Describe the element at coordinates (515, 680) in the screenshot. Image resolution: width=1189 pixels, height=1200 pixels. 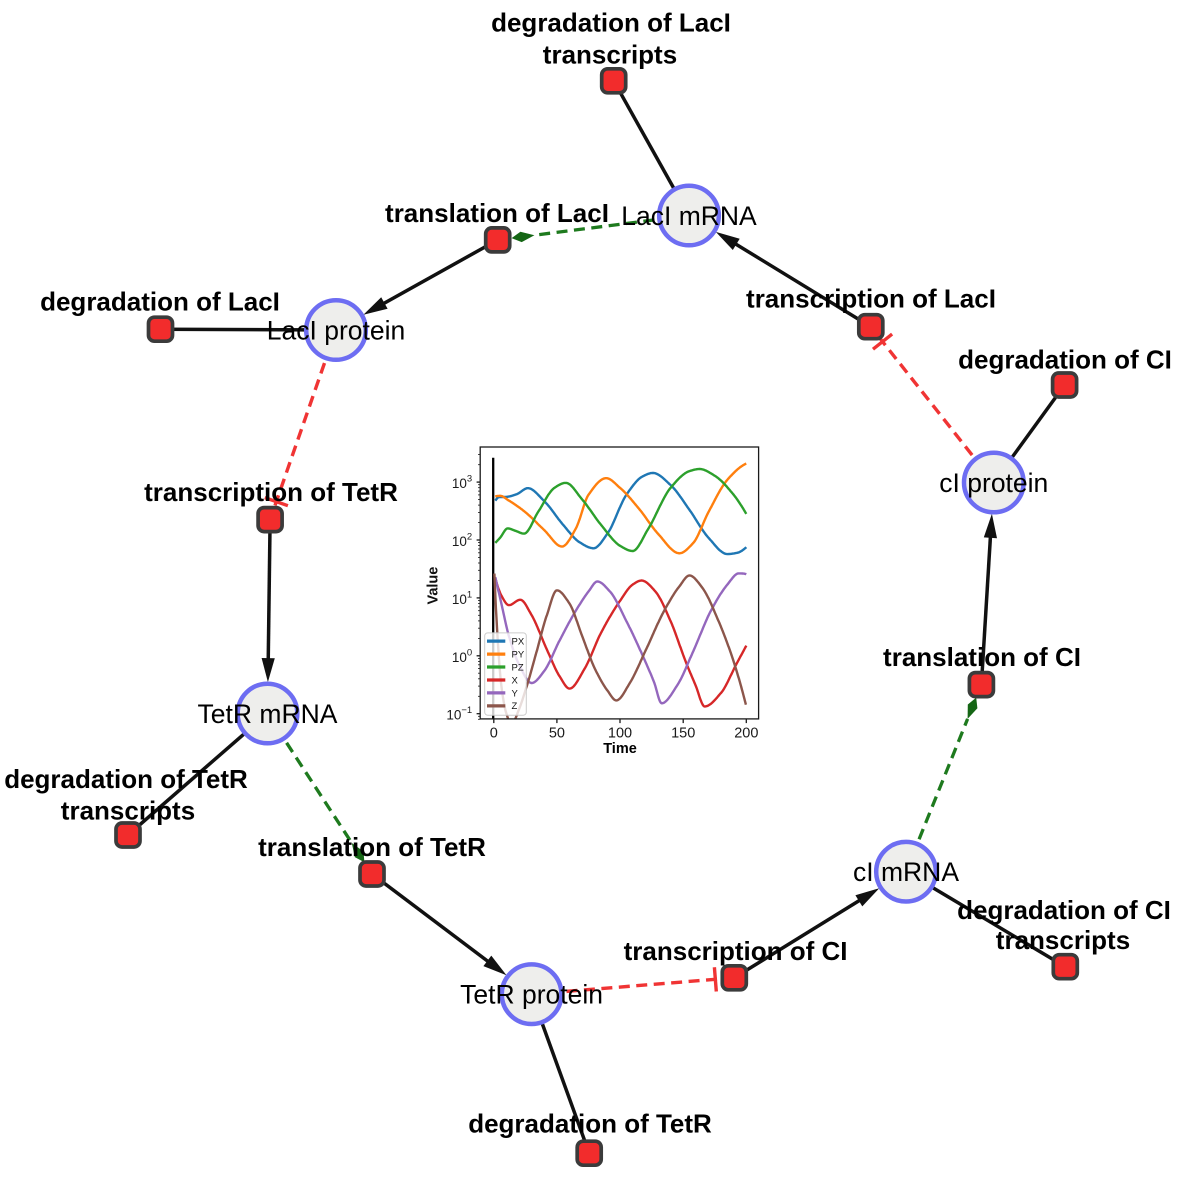
I see `svg-text: X` at that location.